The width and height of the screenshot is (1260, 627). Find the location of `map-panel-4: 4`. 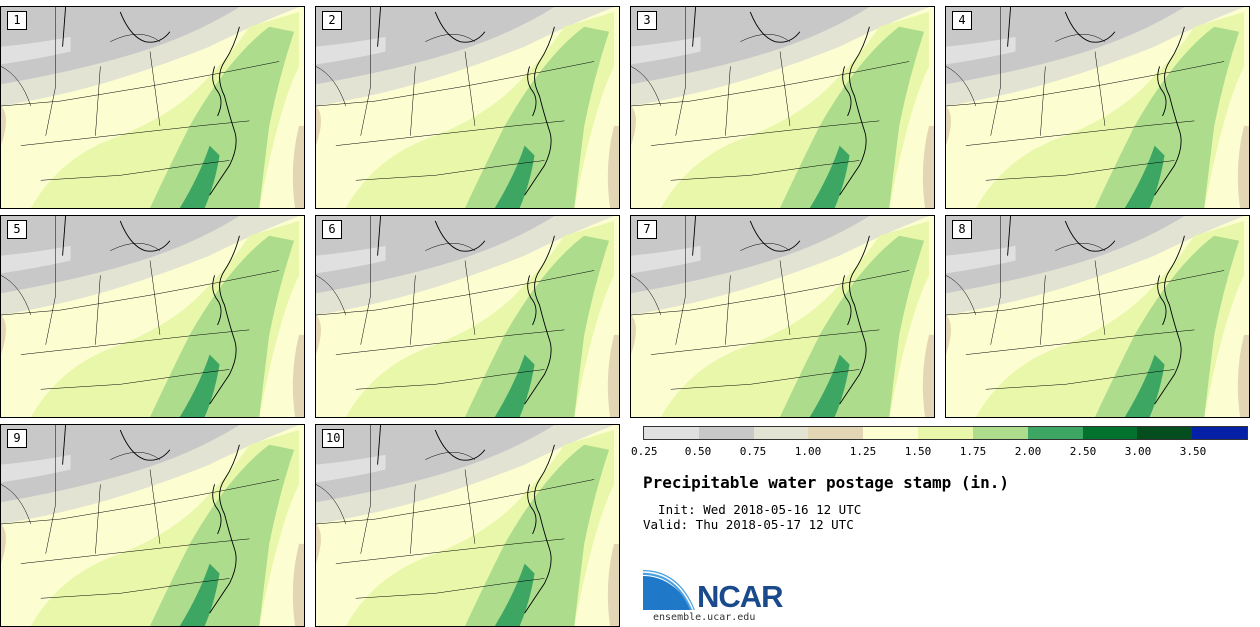

map-panel-4: 4 is located at coordinates (1097, 107).